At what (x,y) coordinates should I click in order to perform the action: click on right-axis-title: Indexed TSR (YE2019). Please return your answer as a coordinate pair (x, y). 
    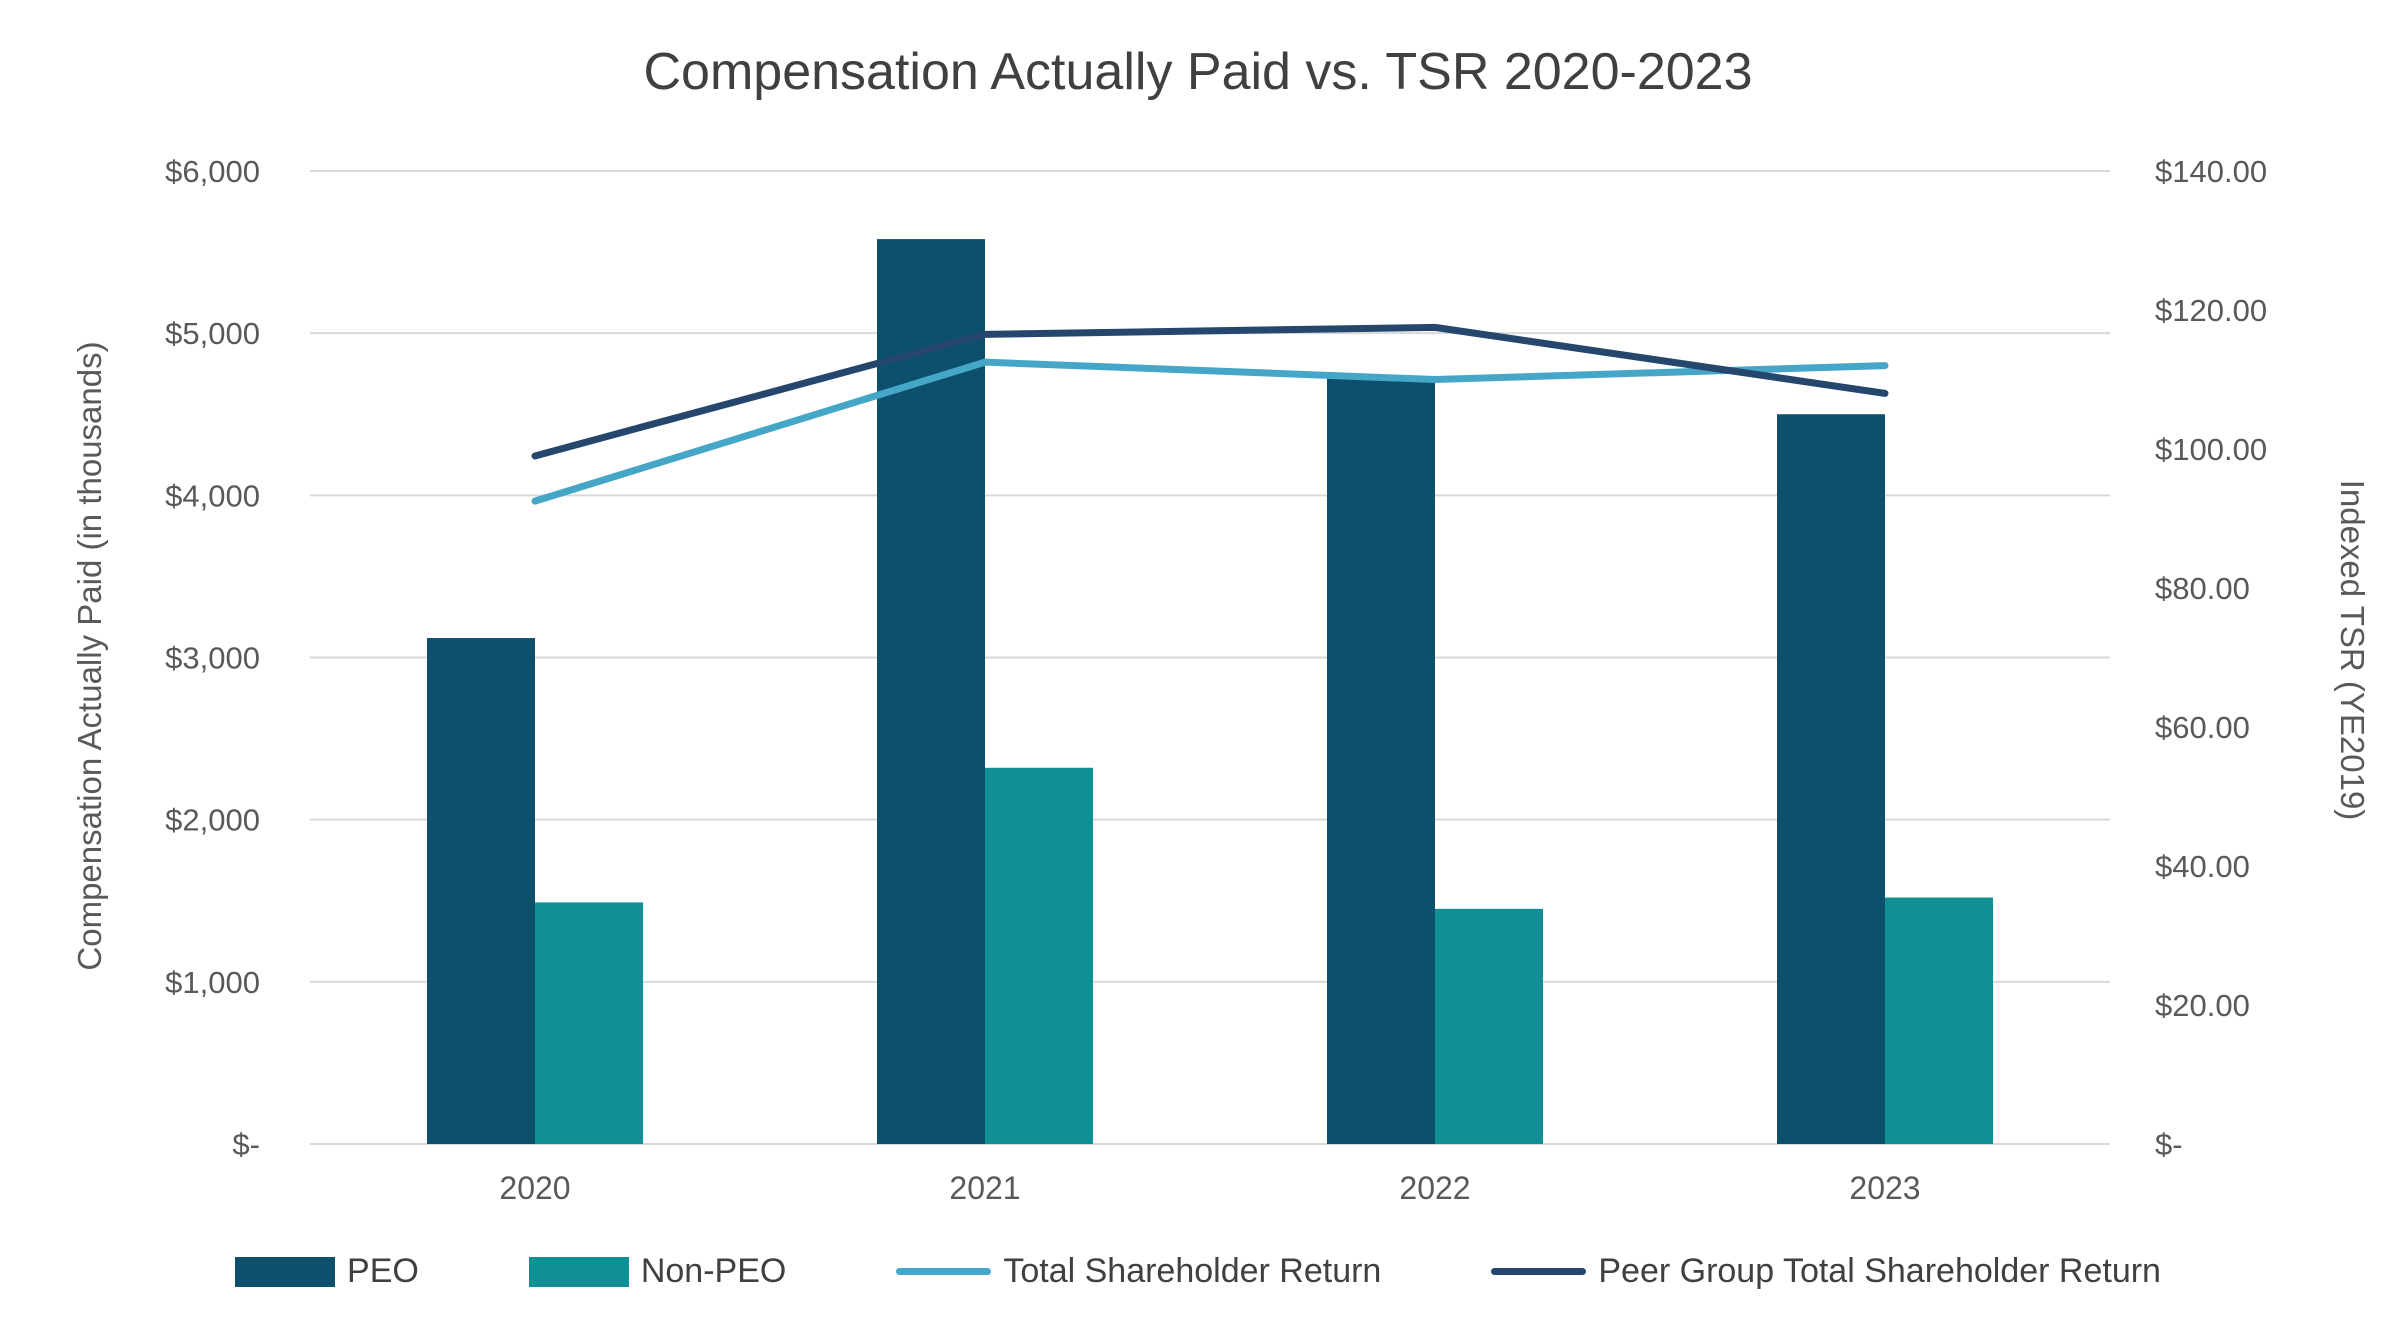
    Looking at the image, I should click on (2352, 650).